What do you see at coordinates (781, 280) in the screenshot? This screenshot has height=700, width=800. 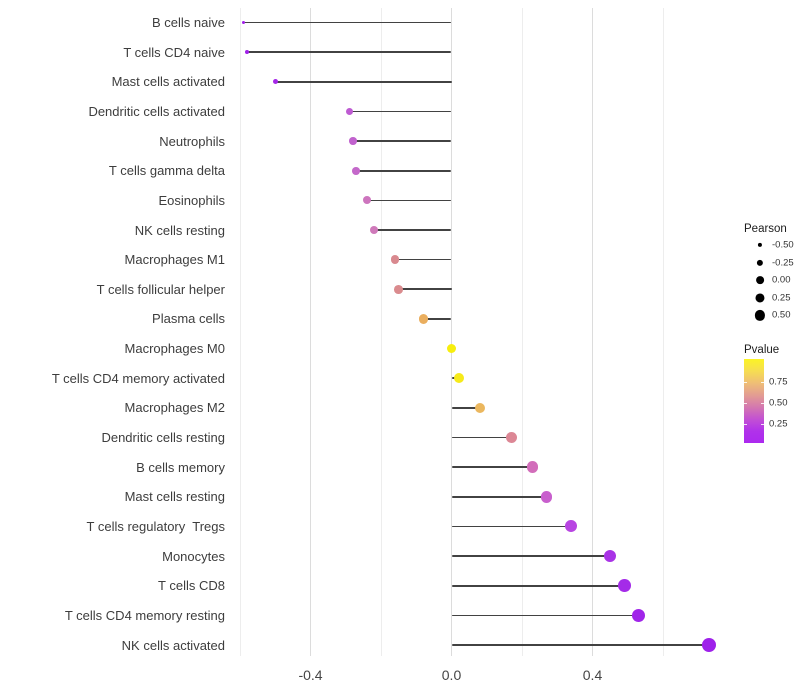 I see `pearson-legend-label: 0.00` at bounding box center [781, 280].